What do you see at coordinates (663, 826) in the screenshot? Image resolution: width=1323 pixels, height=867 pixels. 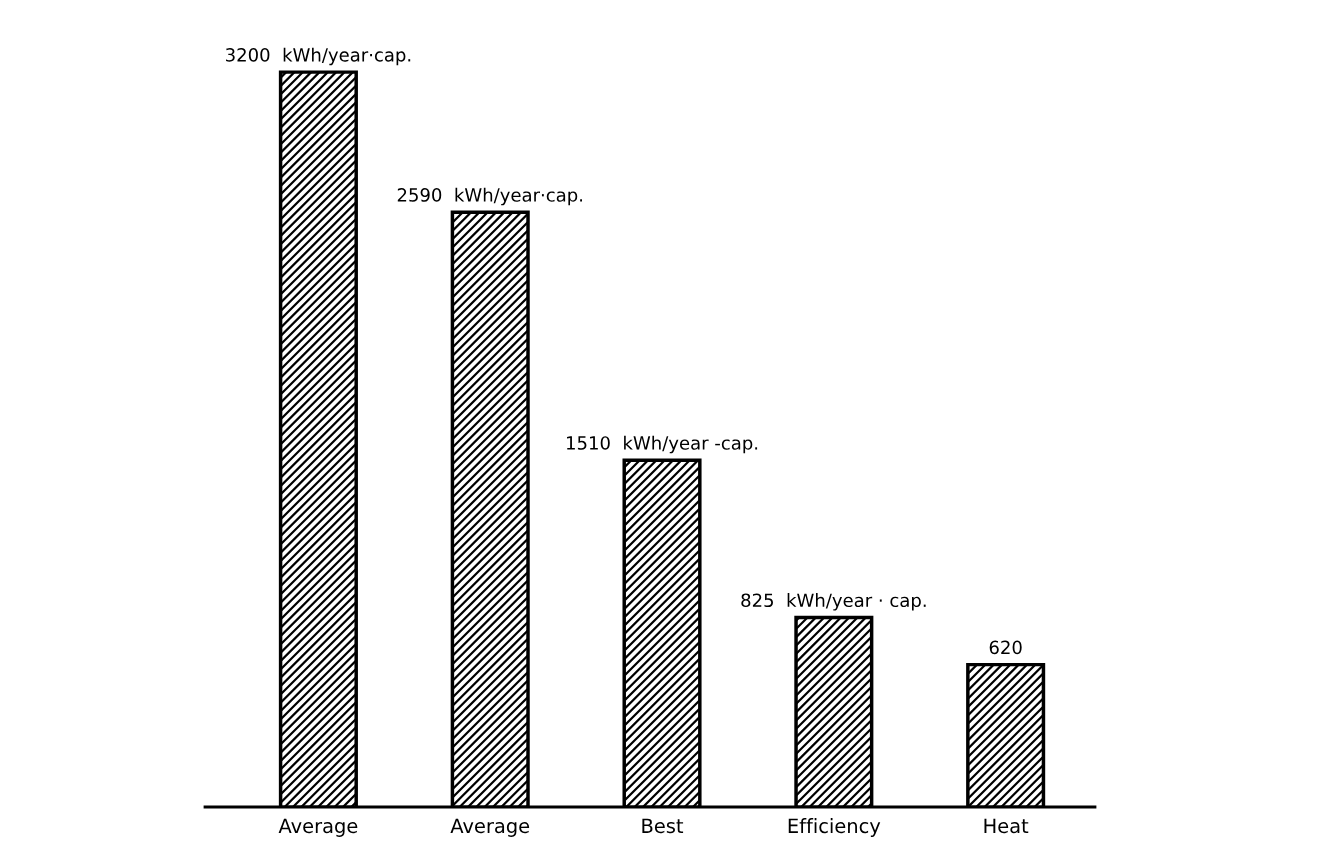 I see `x-tick-label: Best` at bounding box center [663, 826].